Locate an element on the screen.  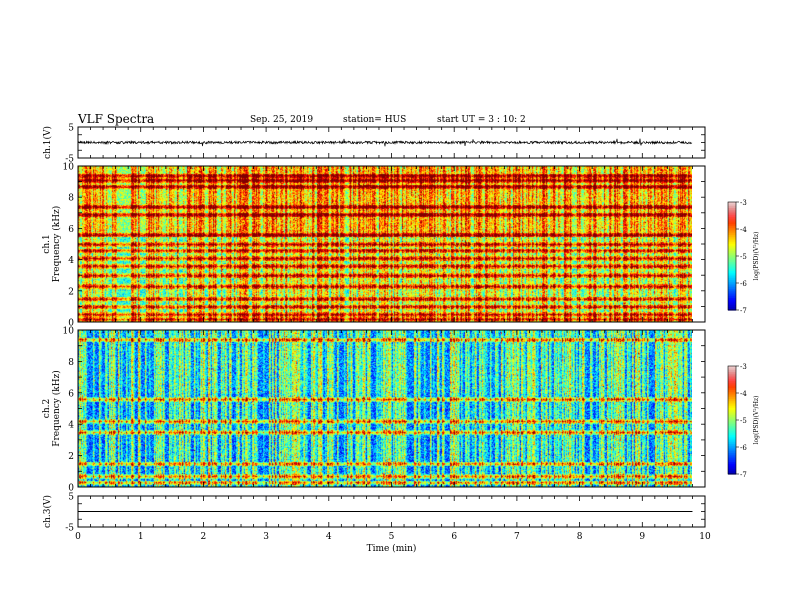
ch1-spectrogram-ytick-label: 6 is located at coordinates (71, 230).